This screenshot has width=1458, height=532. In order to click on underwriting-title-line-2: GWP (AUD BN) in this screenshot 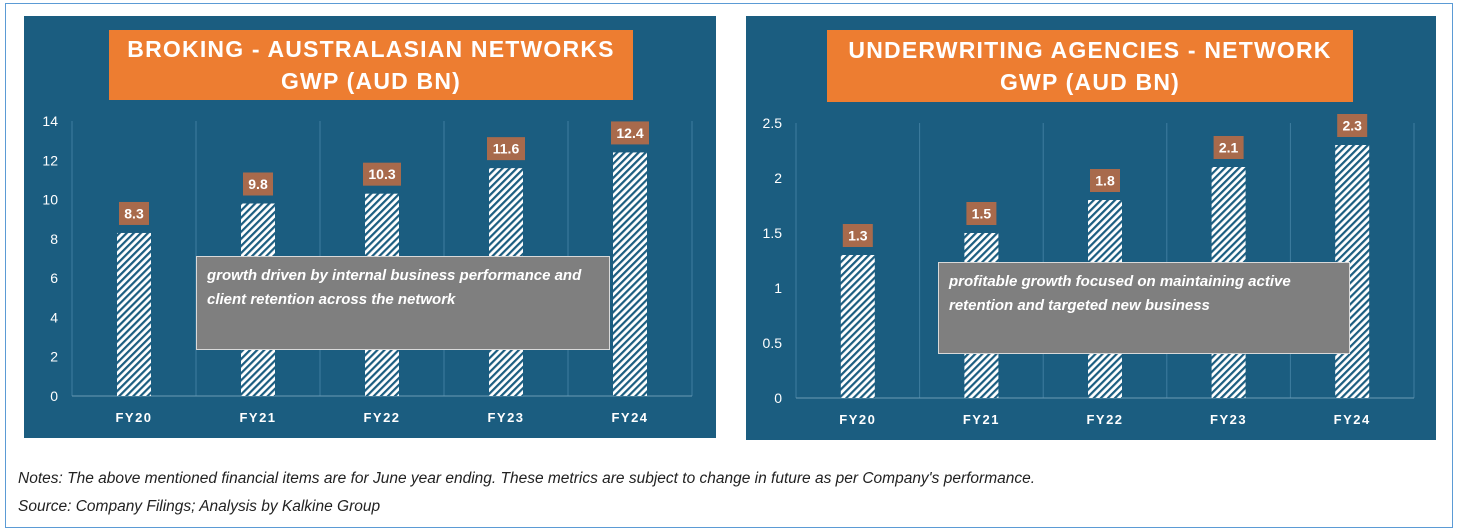, I will do `click(1090, 82)`.